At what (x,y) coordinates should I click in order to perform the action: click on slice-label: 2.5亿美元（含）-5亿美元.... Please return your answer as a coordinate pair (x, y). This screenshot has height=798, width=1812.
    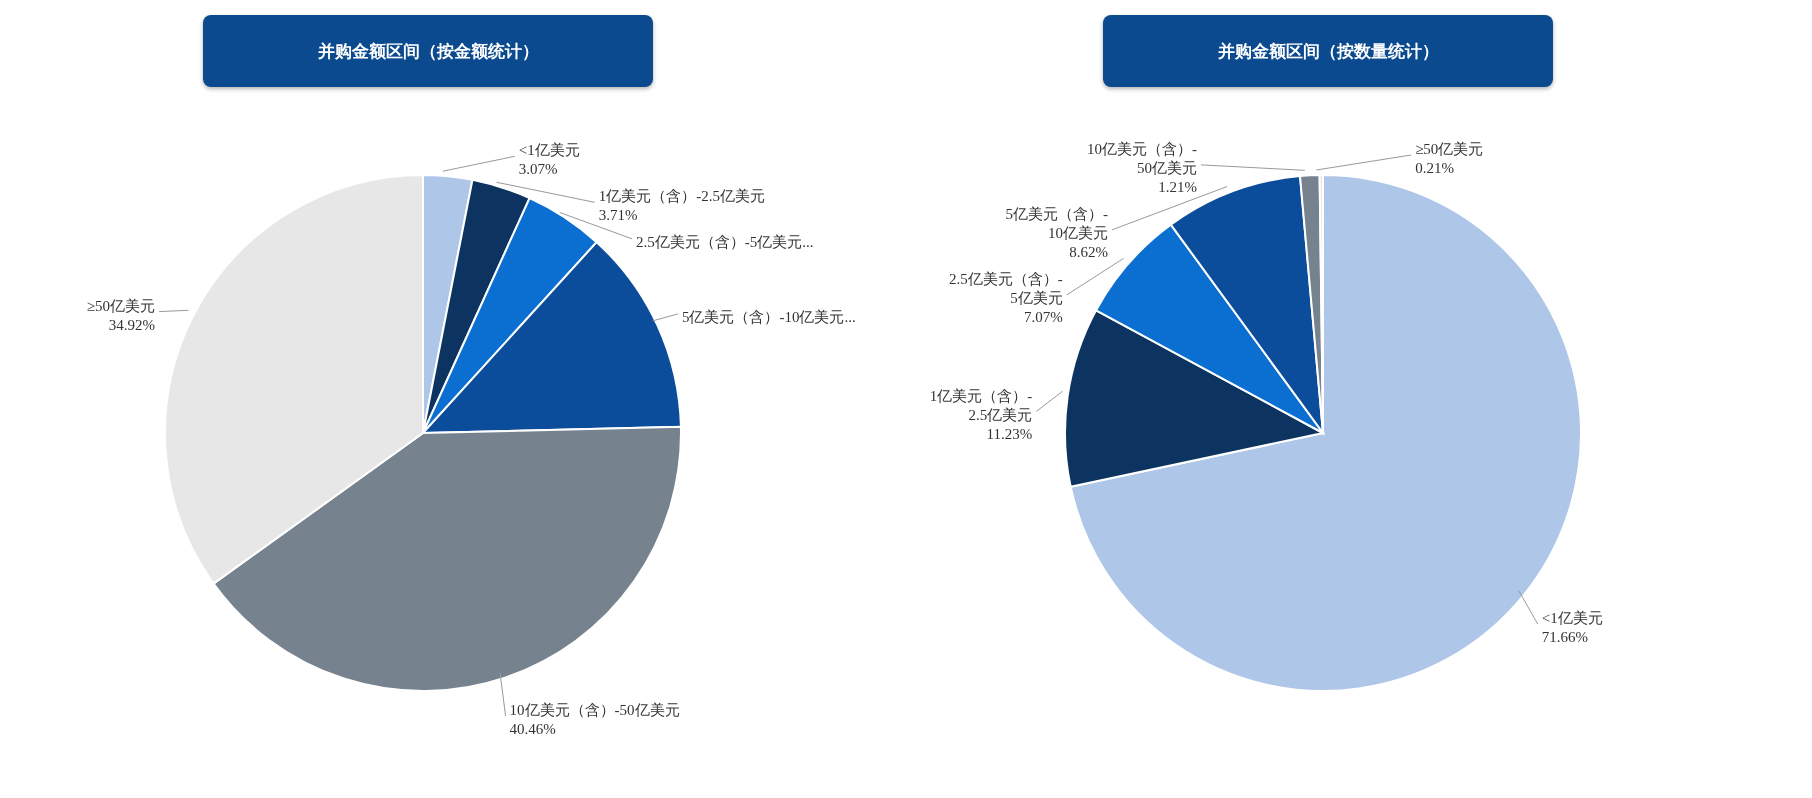
    Looking at the image, I should click on (724, 242).